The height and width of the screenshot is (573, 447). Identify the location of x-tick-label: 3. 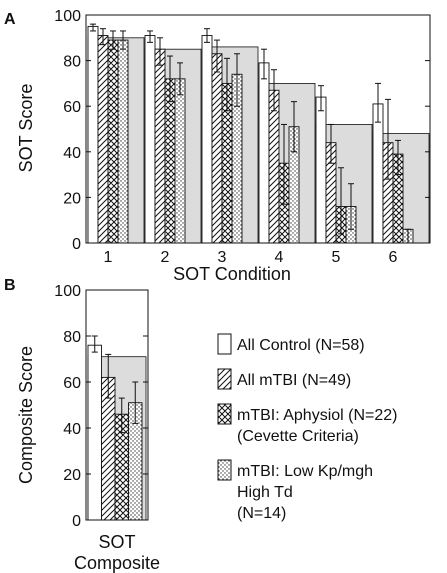
(222, 257).